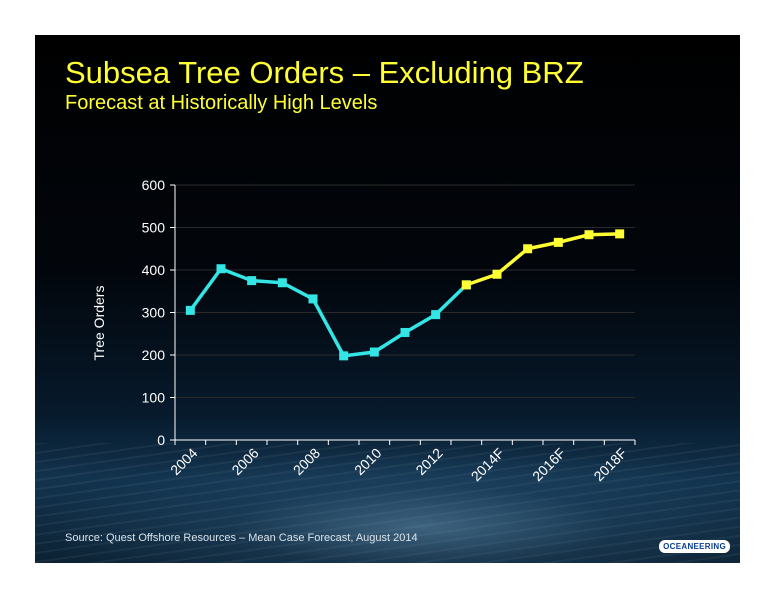 Image resolution: width=776 pixels, height=600 pixels. Describe the element at coordinates (244, 461) in the screenshot. I see `x-tick-label: 2006` at that location.